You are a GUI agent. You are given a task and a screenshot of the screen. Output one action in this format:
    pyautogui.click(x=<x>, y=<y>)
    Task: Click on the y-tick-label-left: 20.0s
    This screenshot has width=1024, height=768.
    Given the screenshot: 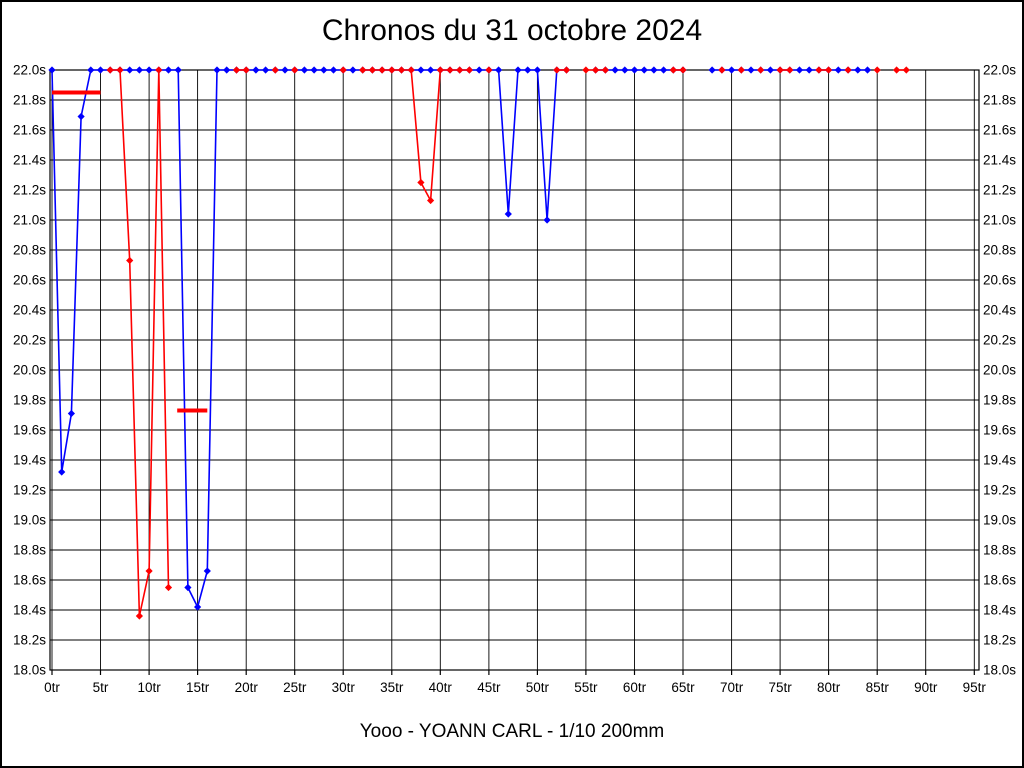 What is the action you would take?
    pyautogui.click(x=29, y=370)
    